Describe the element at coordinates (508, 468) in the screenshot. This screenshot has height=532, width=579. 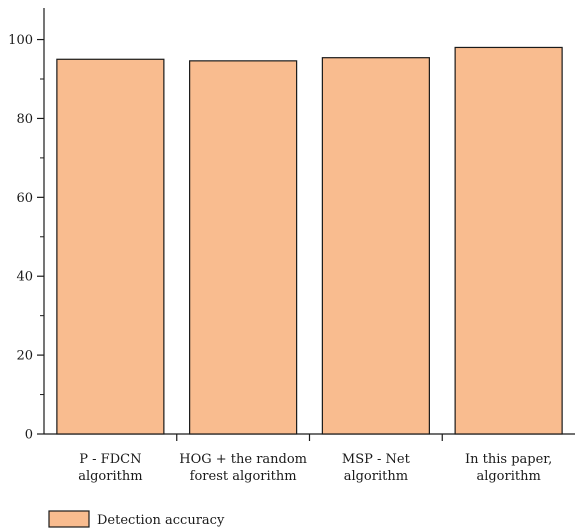
I see `x-tick-label: In this paper, algorithm` at that location.